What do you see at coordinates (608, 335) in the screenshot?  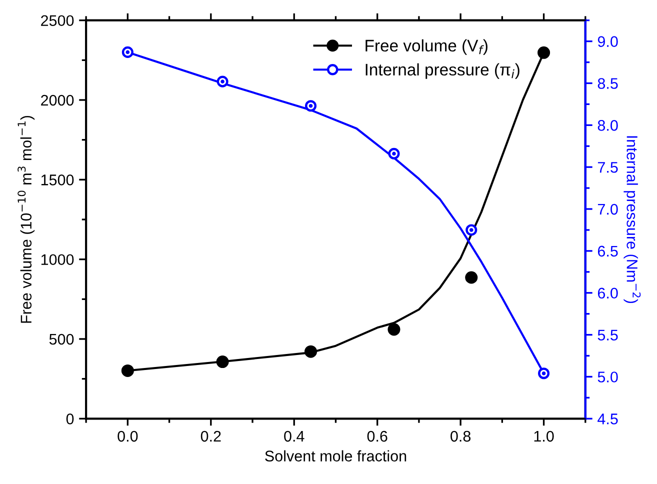 I see `y2-tick-label: 5.5` at bounding box center [608, 335].